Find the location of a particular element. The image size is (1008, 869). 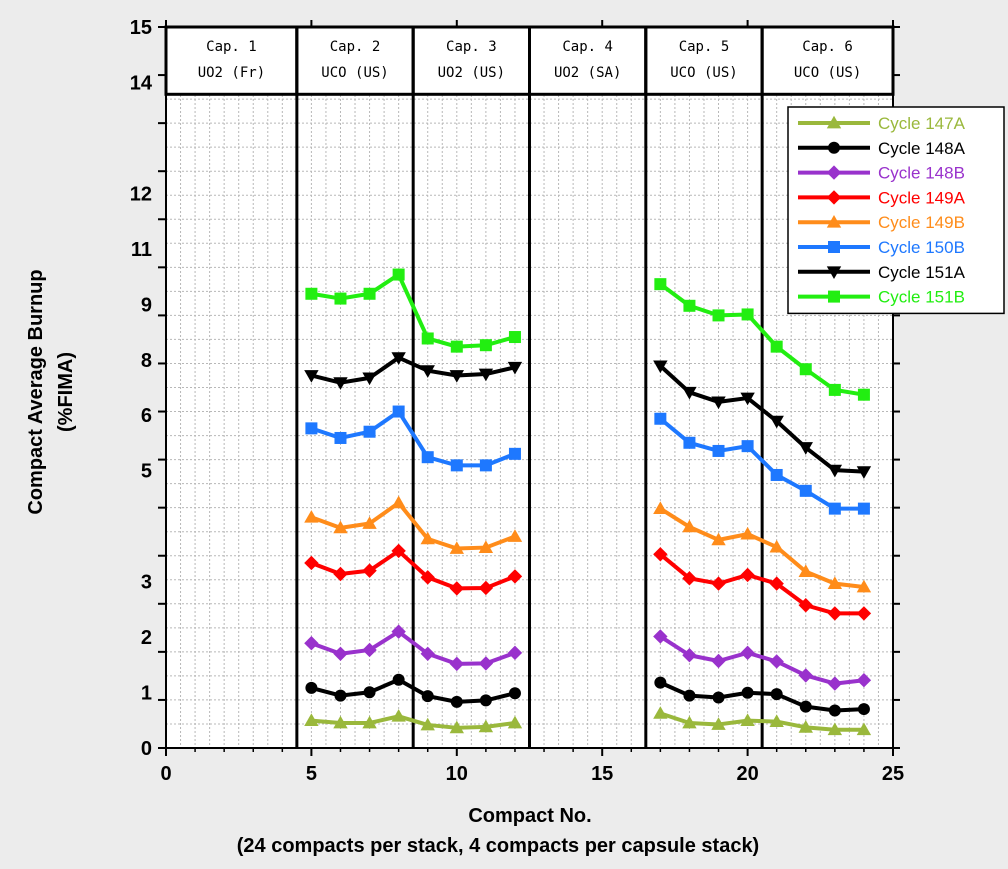

y-tick-label: 8 is located at coordinates (146, 361).